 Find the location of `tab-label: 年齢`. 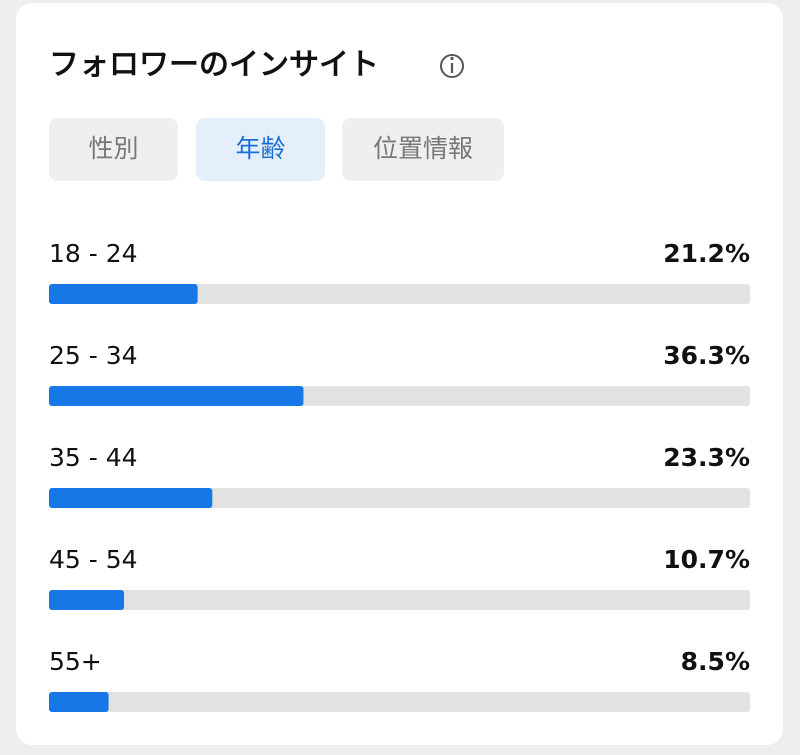

tab-label: 年齢 is located at coordinates (260, 148).